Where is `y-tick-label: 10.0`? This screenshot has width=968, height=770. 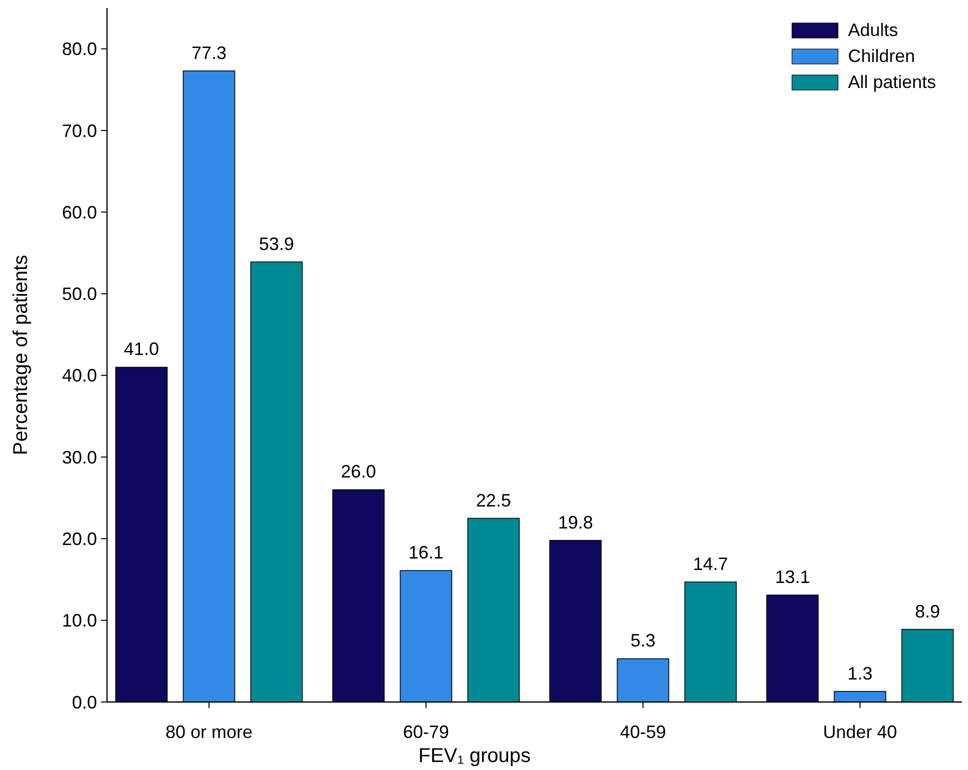 y-tick-label: 10.0 is located at coordinates (79, 620).